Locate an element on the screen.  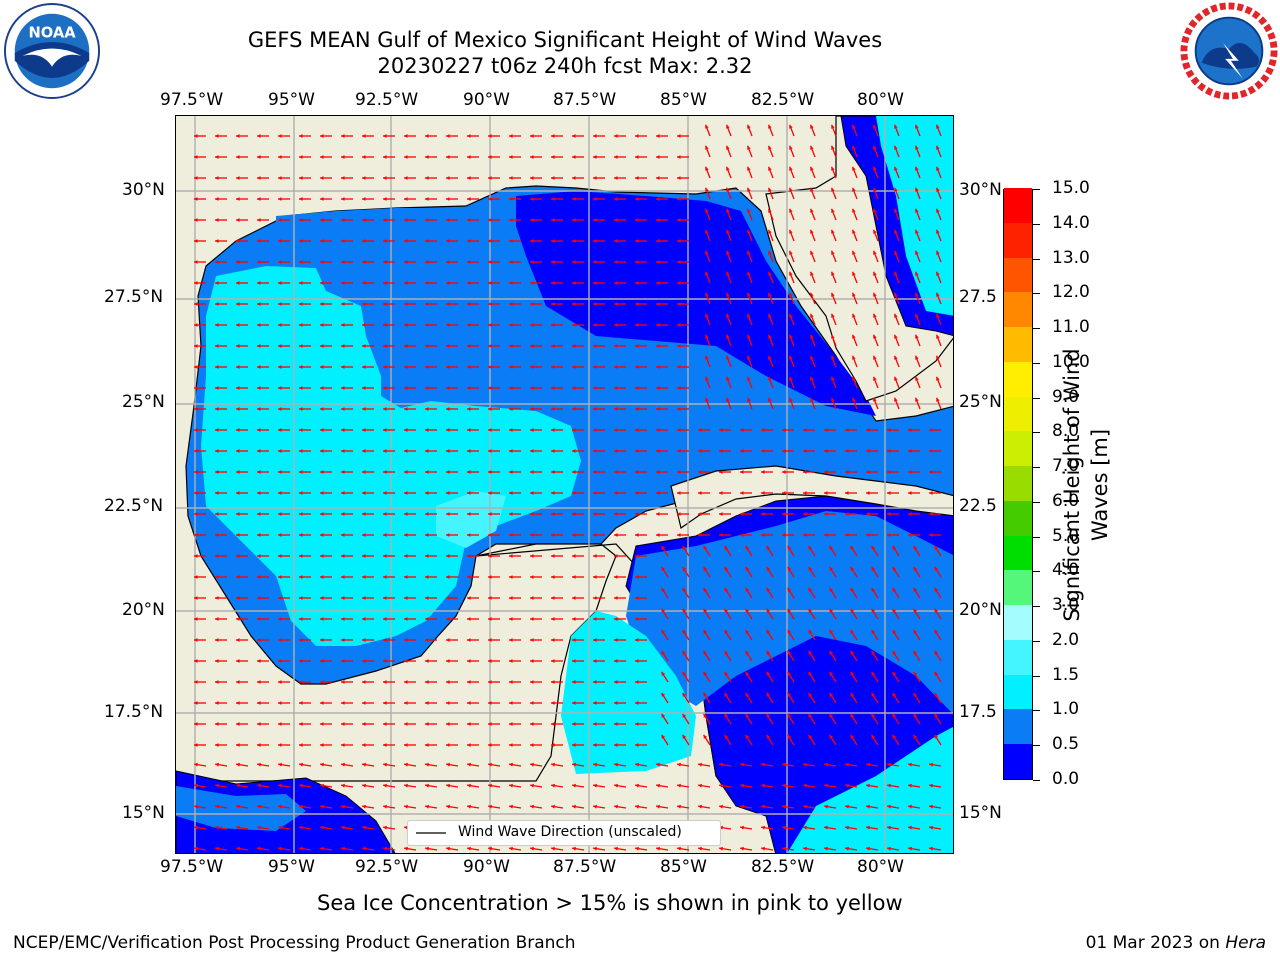
colorbar-tick-mark is located at coordinates (1036, 502).